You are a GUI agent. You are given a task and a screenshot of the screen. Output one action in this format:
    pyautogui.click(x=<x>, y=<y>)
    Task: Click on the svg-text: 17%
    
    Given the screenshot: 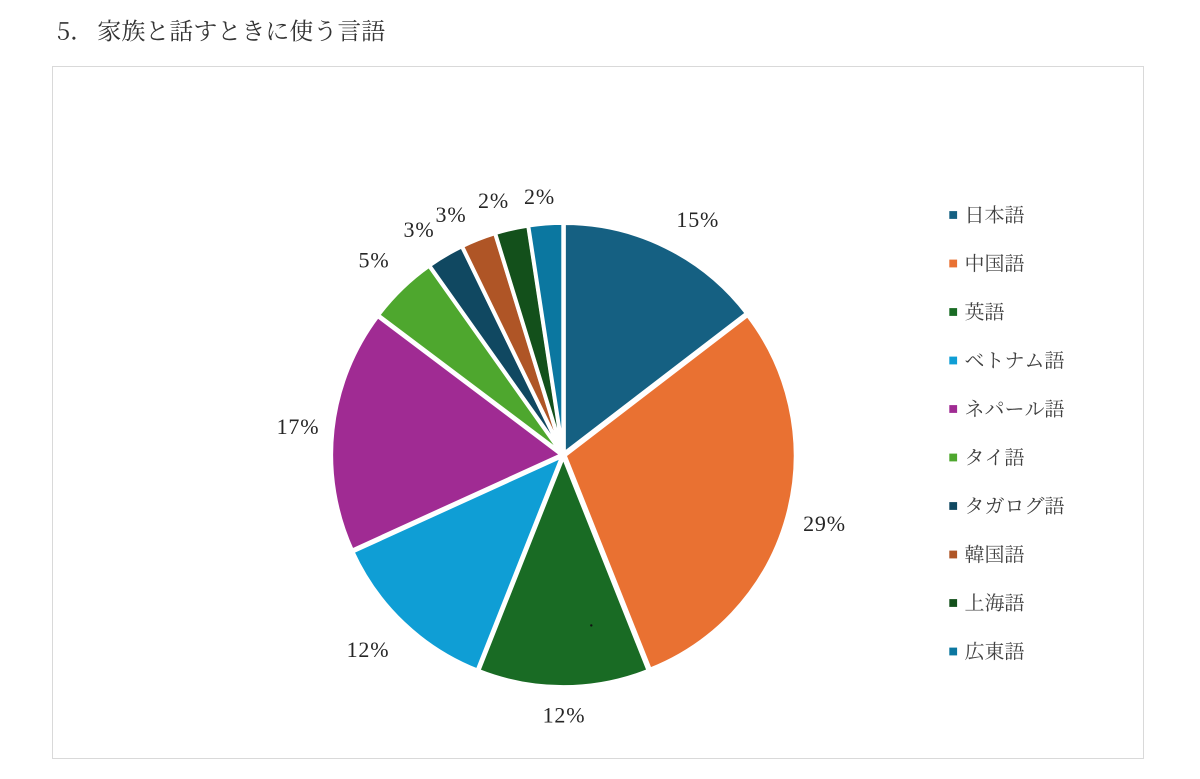 What is the action you would take?
    pyautogui.click(x=298, y=426)
    